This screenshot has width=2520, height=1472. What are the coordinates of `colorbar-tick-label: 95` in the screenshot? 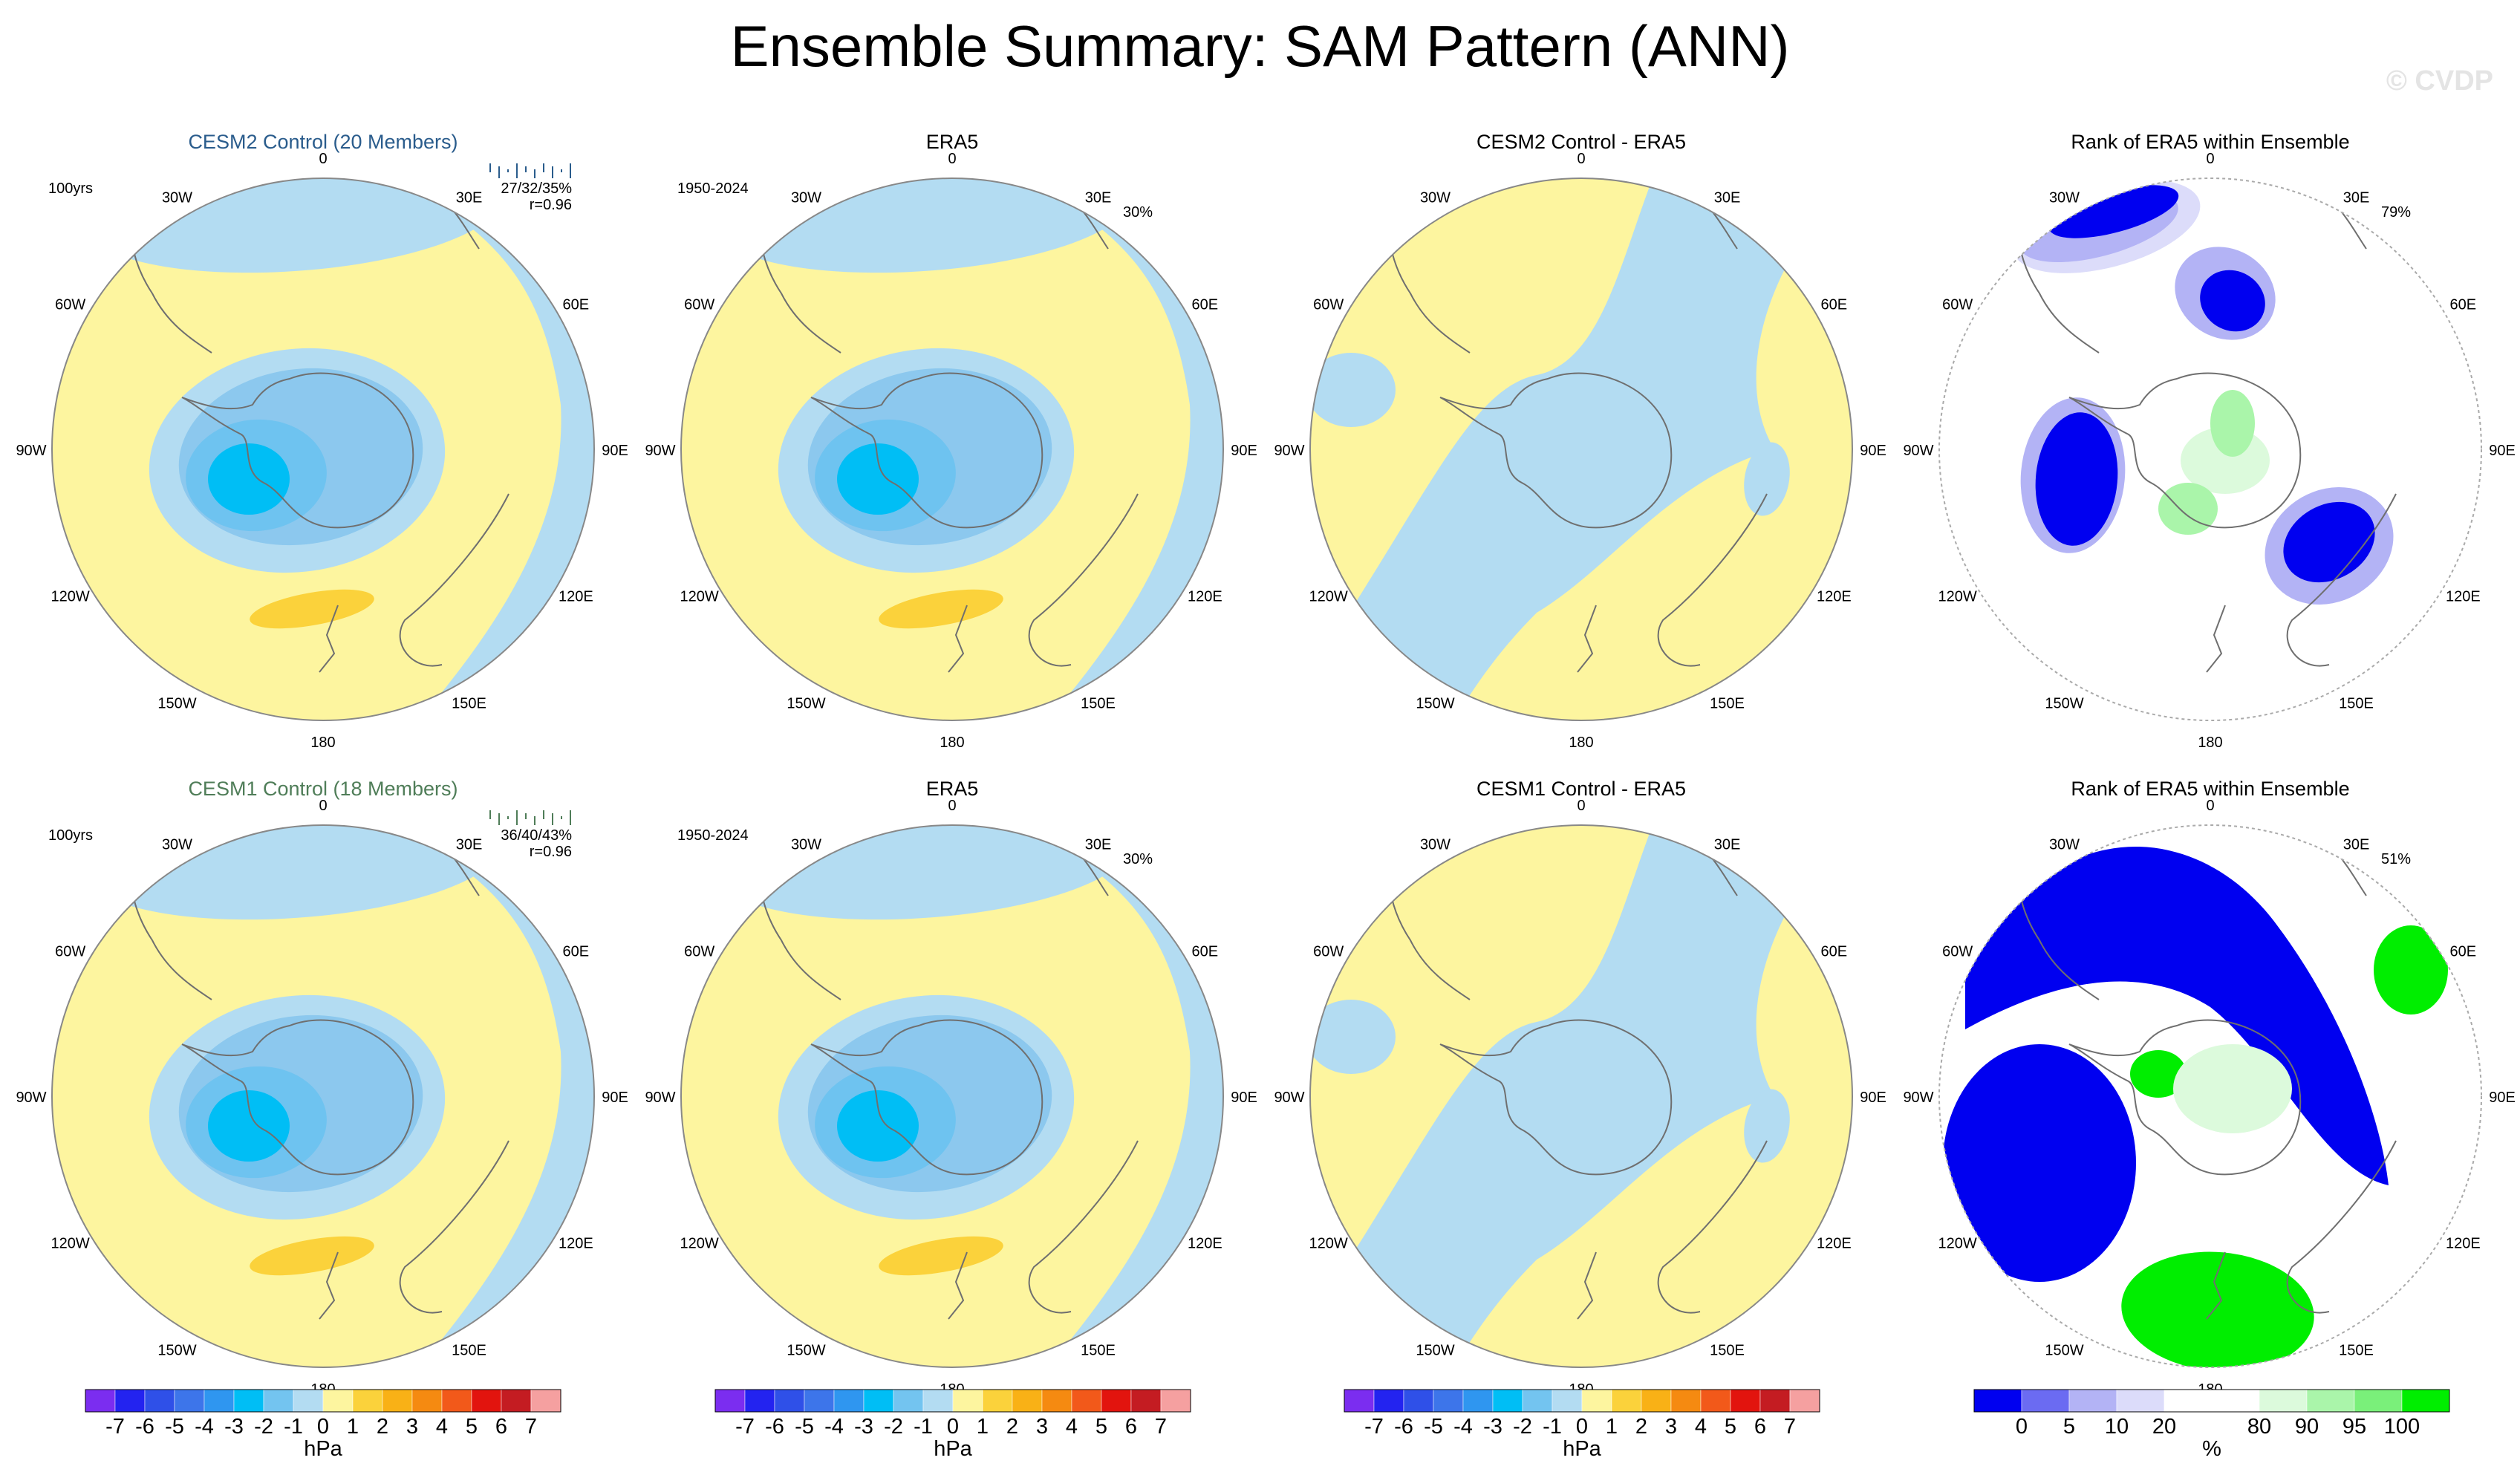 It's located at (2354, 1427).